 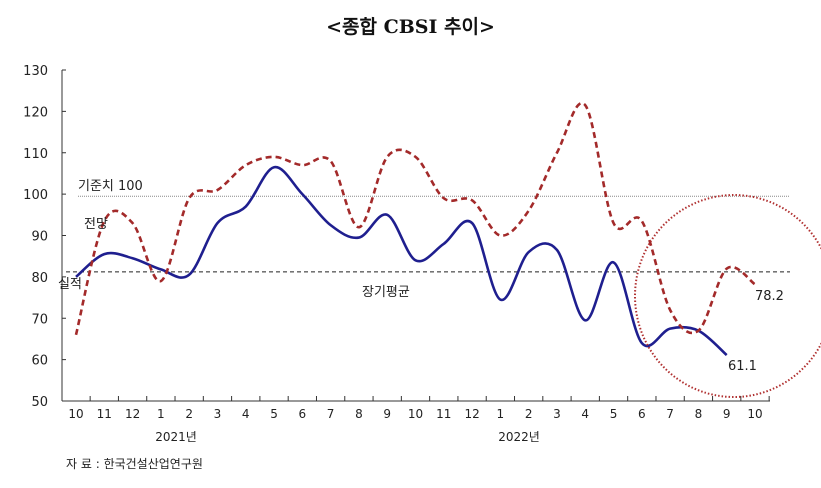 What do you see at coordinates (70, 284) in the screenshot?
I see `legend-actual-label: 실적` at bounding box center [70, 284].